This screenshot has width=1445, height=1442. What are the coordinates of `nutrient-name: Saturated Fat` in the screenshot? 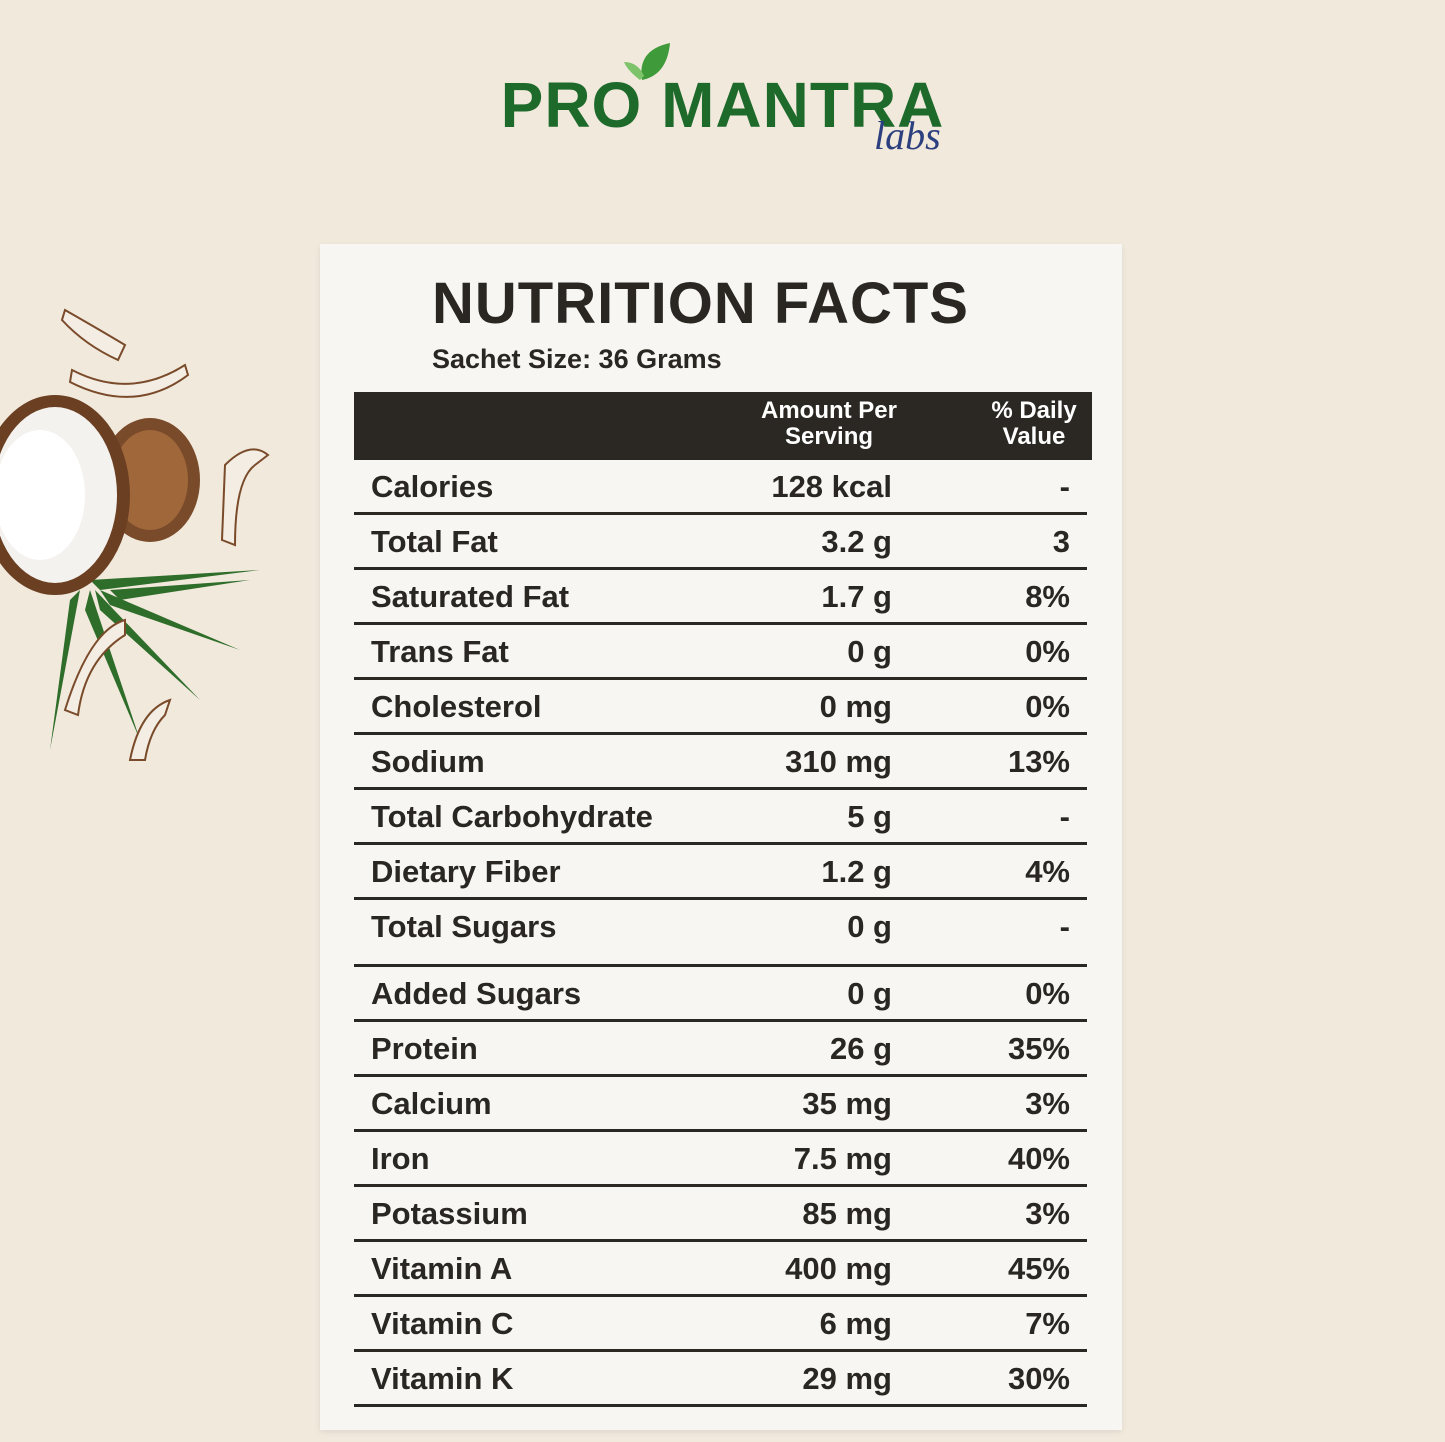 It's located at (470, 596).